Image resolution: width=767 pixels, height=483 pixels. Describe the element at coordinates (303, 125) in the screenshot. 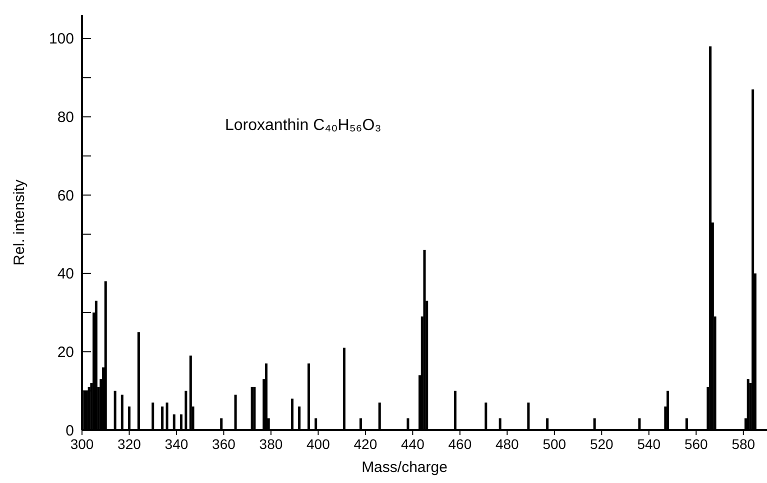

I see `text: Loroxanthin C₄₀H₅₆O₃` at that location.